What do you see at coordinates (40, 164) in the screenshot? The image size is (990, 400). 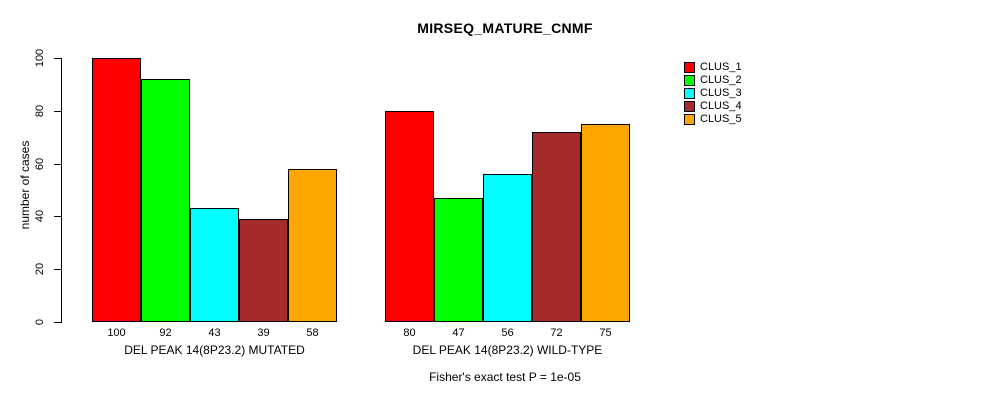 I see `y-tick-label: 60` at bounding box center [40, 164].